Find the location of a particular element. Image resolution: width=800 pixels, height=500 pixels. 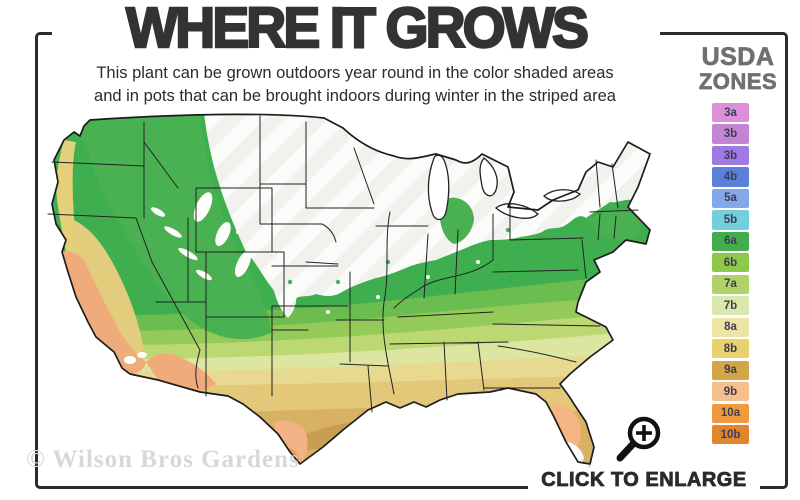

zone-chip-6b: 6b is located at coordinates (730, 263).